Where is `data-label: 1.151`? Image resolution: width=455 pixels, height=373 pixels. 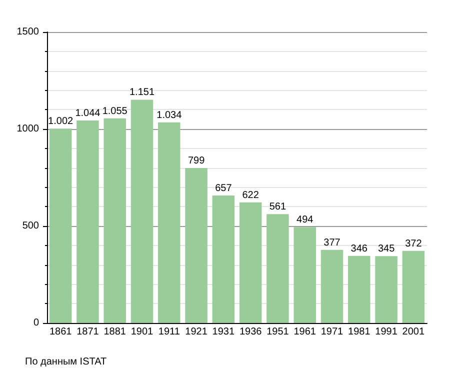 data-label: 1.151 is located at coordinates (142, 92).